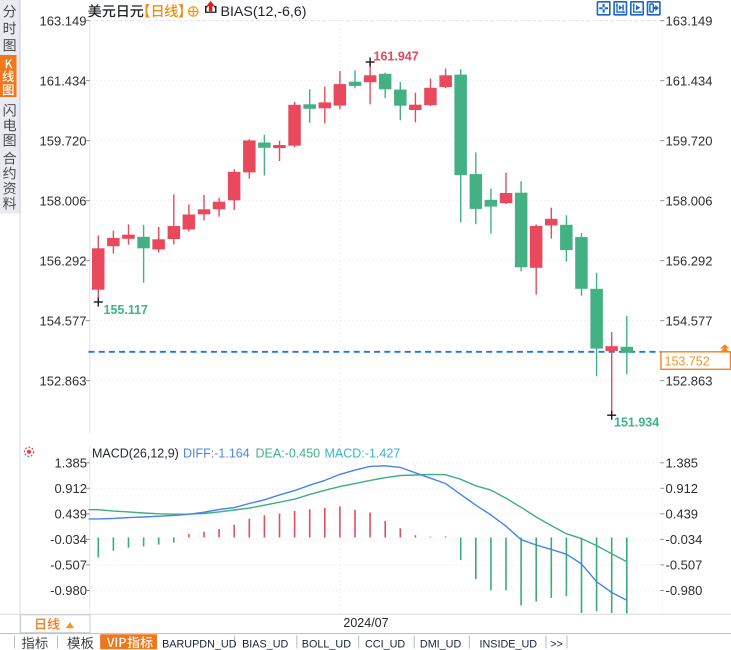 Image resolution: width=731 pixels, height=650 pixels. I want to click on svg-text: DEA:-0.450, so click(288, 454).